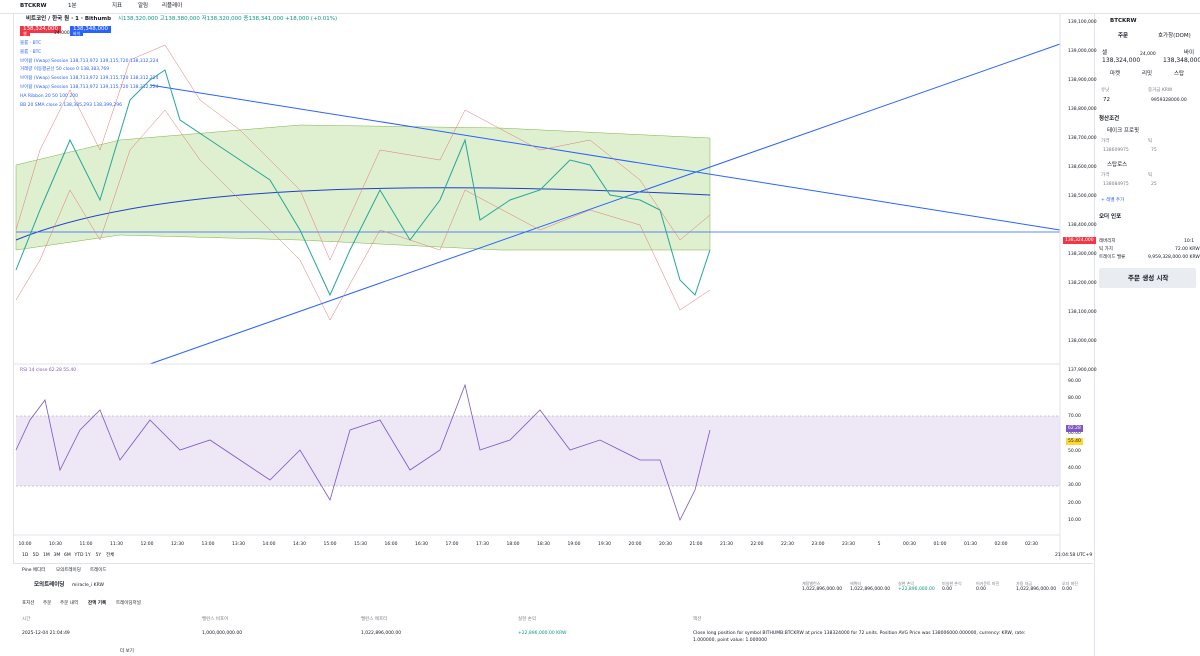 Image resolution: width=1200 pixels, height=656 pixels. I want to click on time-axis-label: 13:30, so click(238, 544).